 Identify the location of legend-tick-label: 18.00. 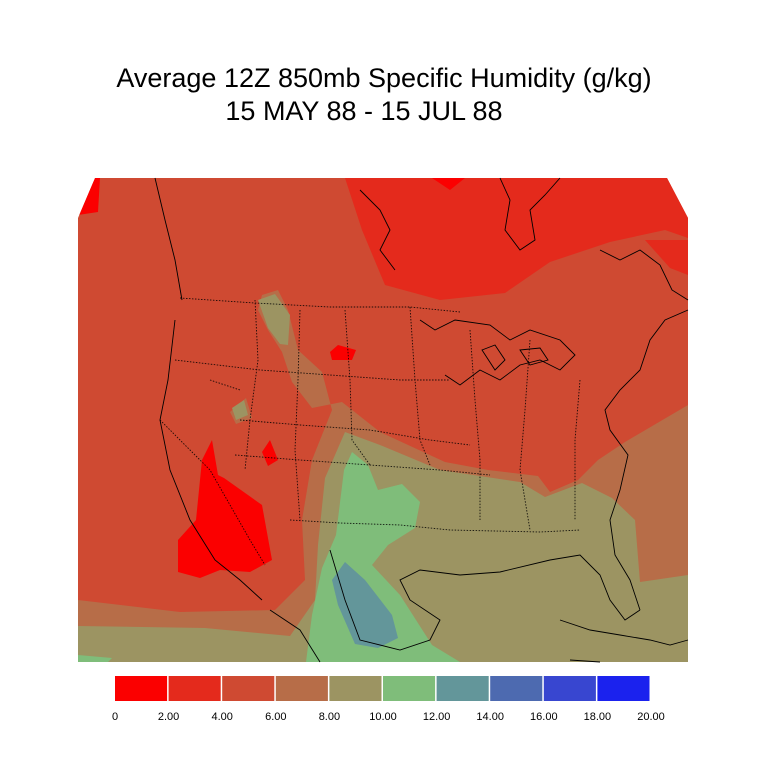
(598, 717).